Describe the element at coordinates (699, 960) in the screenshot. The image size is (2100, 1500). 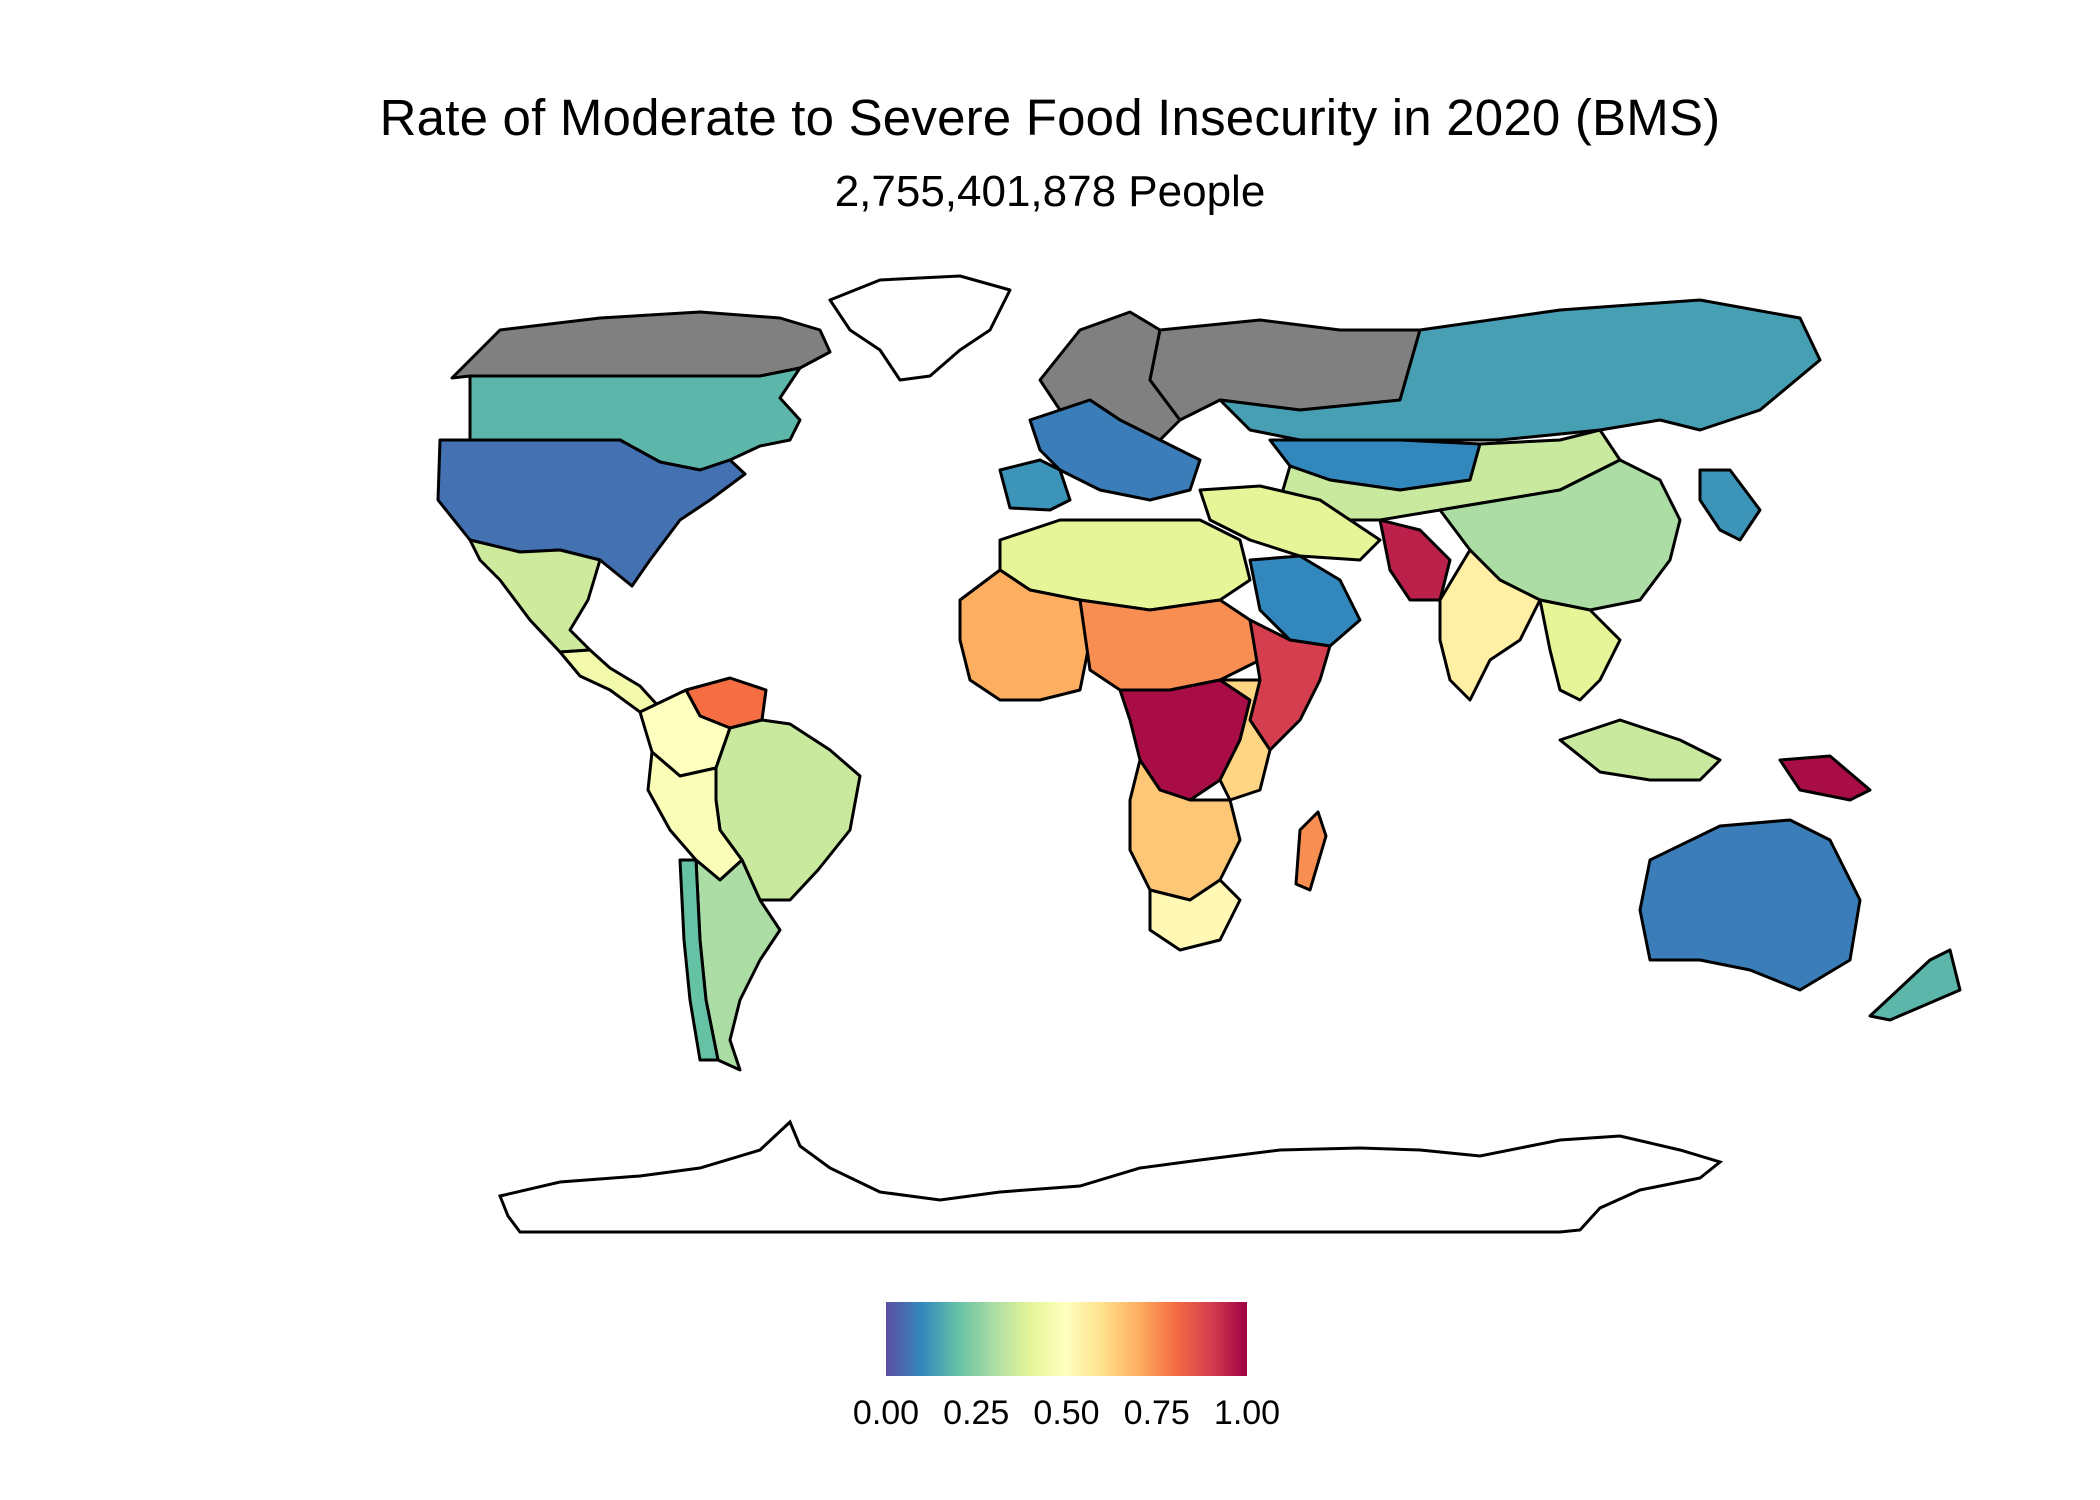
I see `region-chile` at that location.